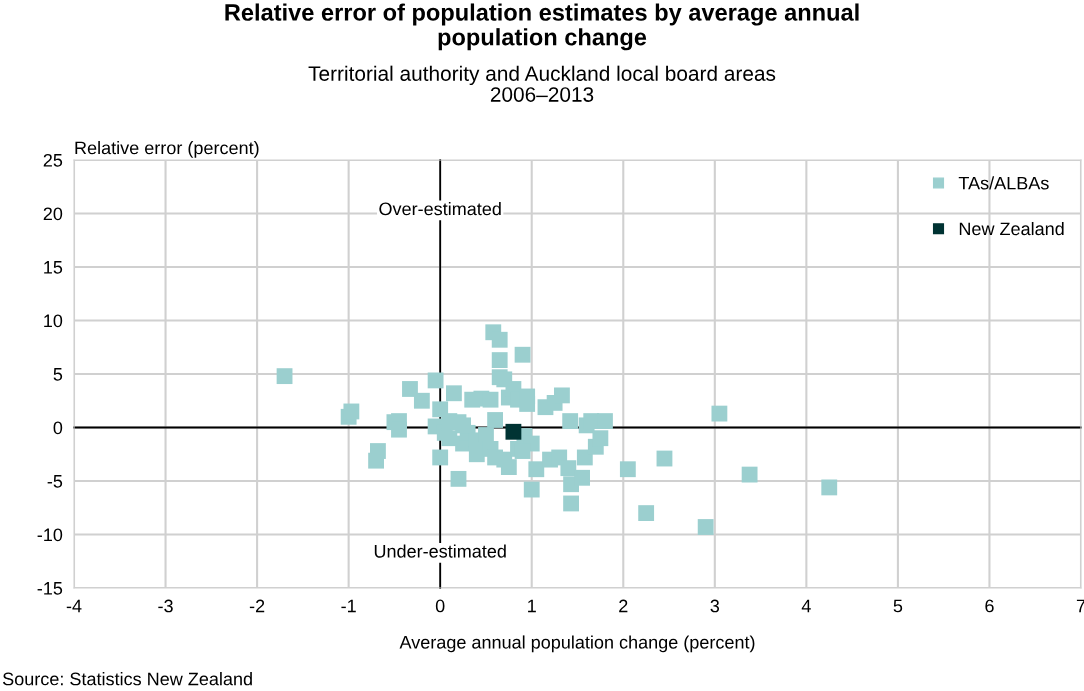  Describe the element at coordinates (577, 644) in the screenshot. I see `x-axis-title: Average annual population change (percent)` at that location.